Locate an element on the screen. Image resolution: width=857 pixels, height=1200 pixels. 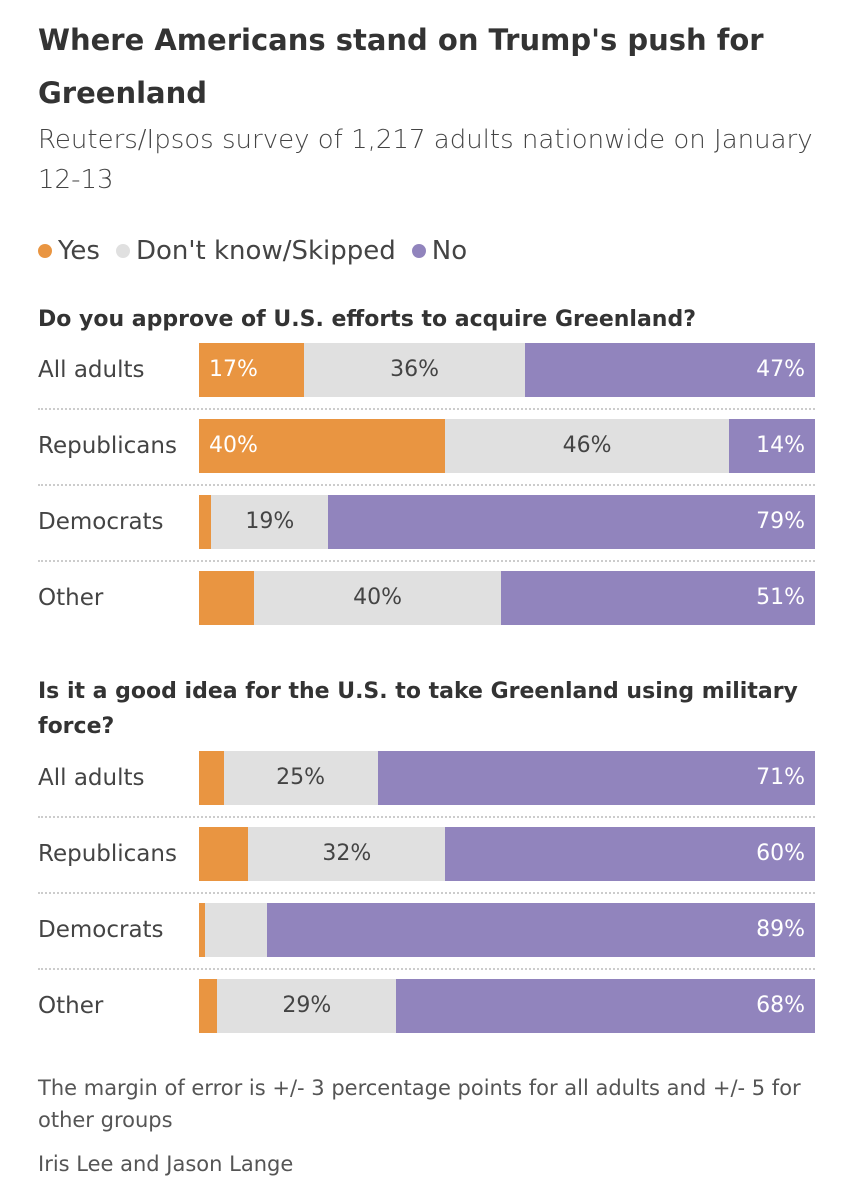
value-label: 29% is located at coordinates (307, 1005).